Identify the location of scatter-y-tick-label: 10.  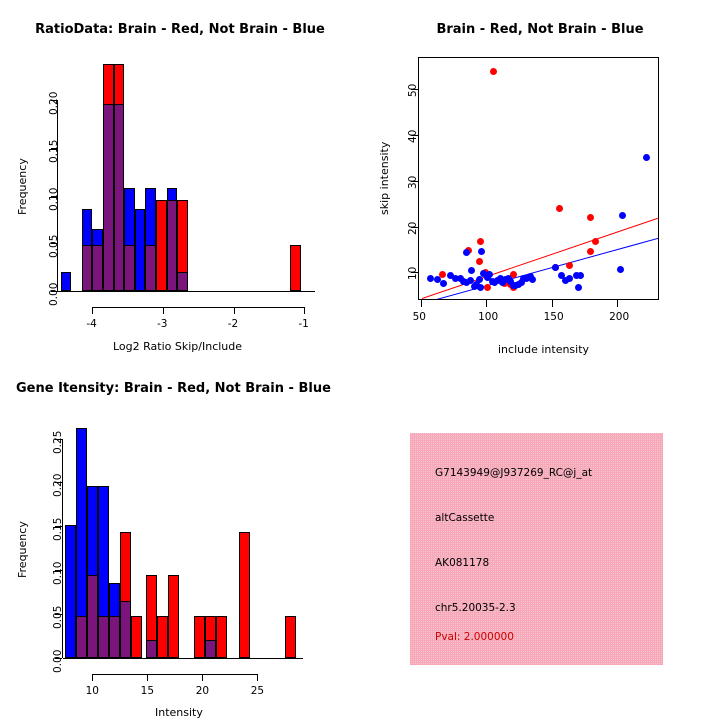
(413, 274).